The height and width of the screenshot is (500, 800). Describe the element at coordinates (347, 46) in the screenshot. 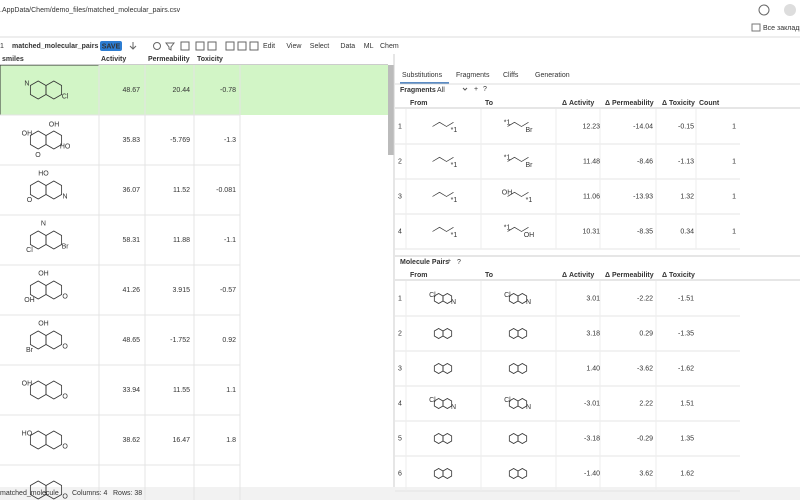

I see `menu-item: Data` at that location.